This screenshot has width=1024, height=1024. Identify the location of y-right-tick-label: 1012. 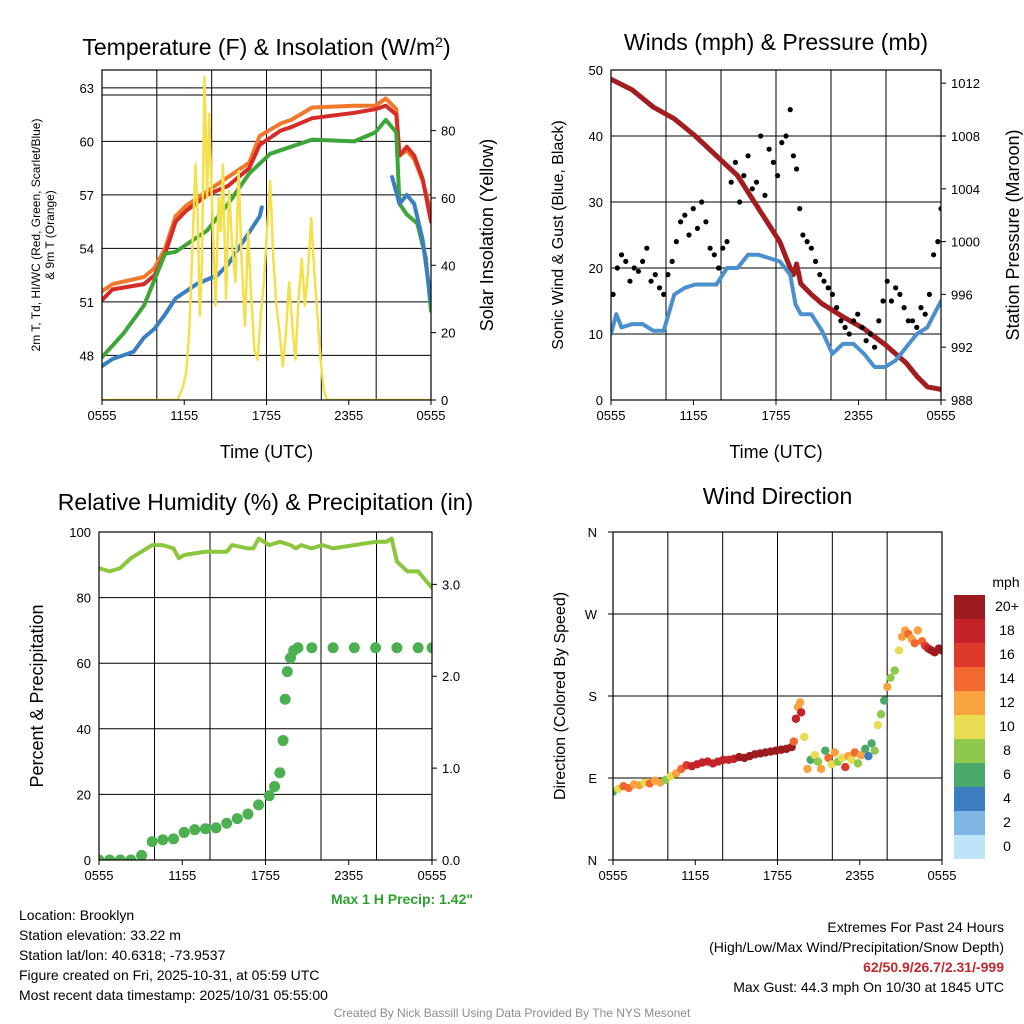
(965, 83).